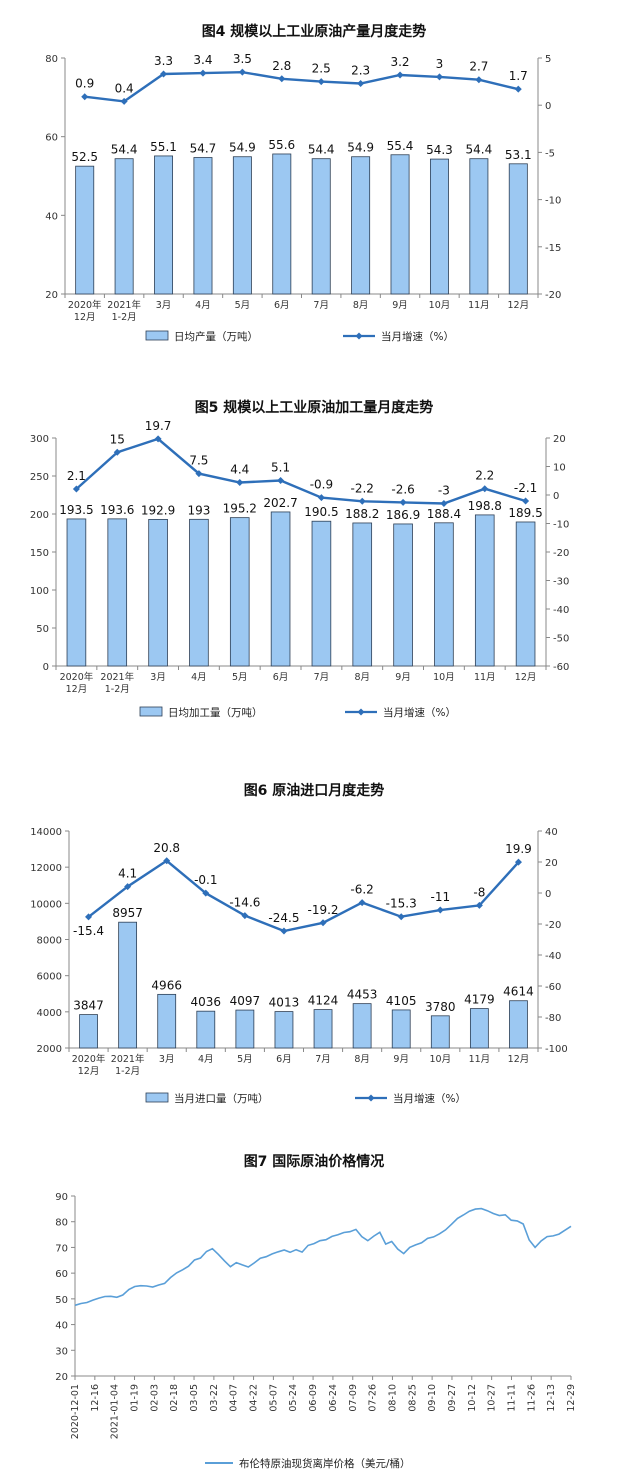  What do you see at coordinates (440, 897) in the screenshot?
I see `growth-value-label: -11` at bounding box center [440, 897].